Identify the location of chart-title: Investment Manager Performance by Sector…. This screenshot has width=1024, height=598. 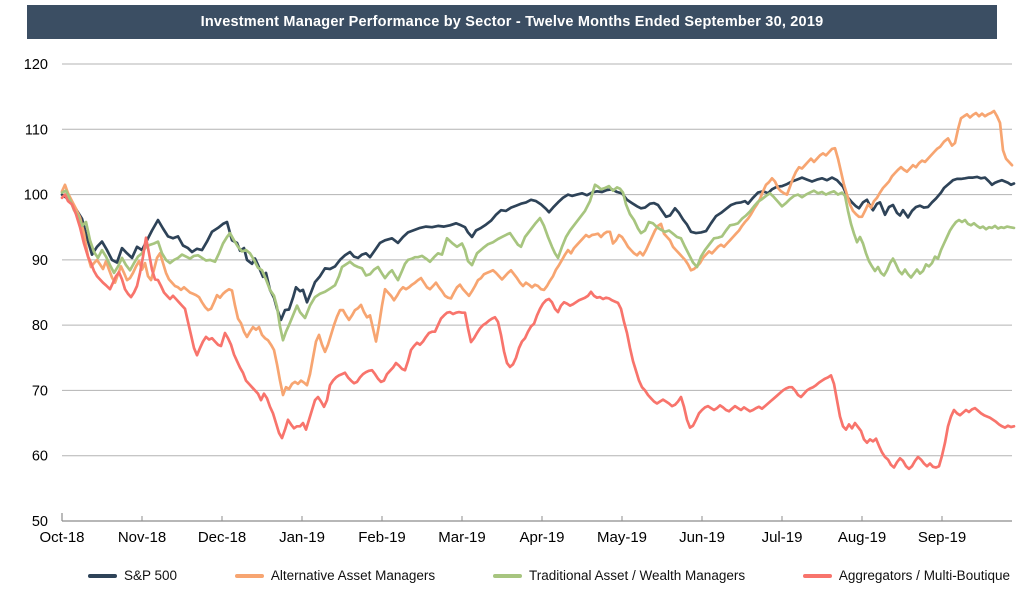
(512, 22).